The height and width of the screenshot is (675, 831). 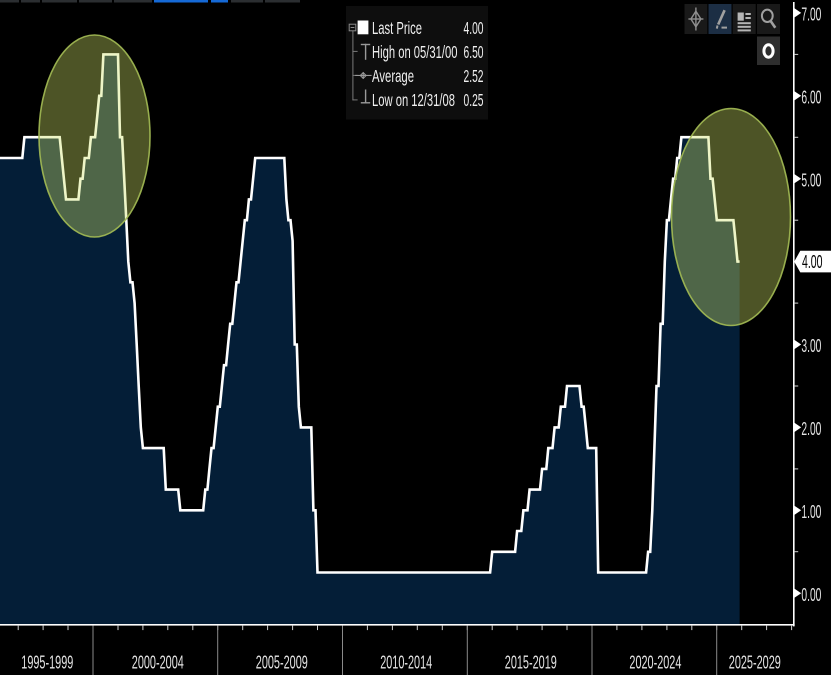 I want to click on svg-text: 2020-2024, so click(x=655, y=663).